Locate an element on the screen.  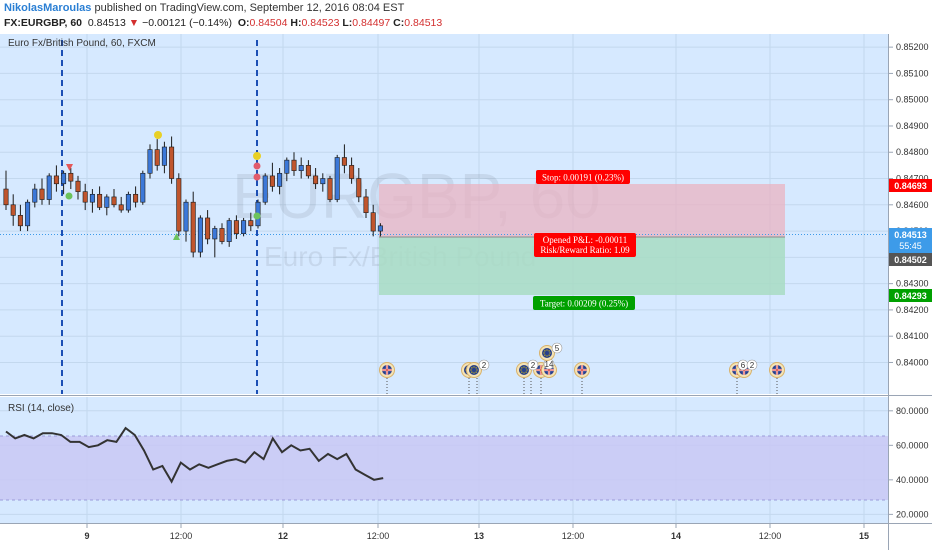
rsi-line is located at coordinates (194, 455).